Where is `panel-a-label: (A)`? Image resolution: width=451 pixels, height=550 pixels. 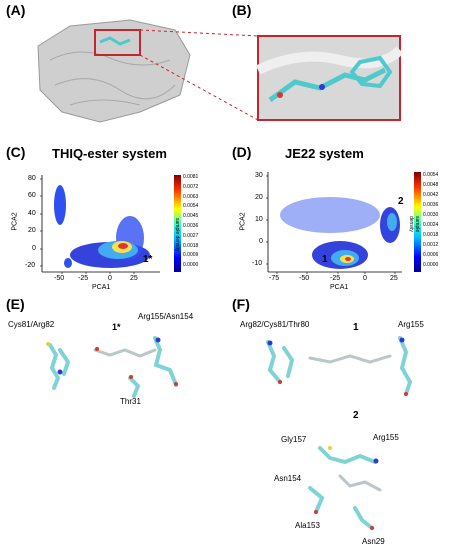 panel-a-label: (A) is located at coordinates (16, 10).